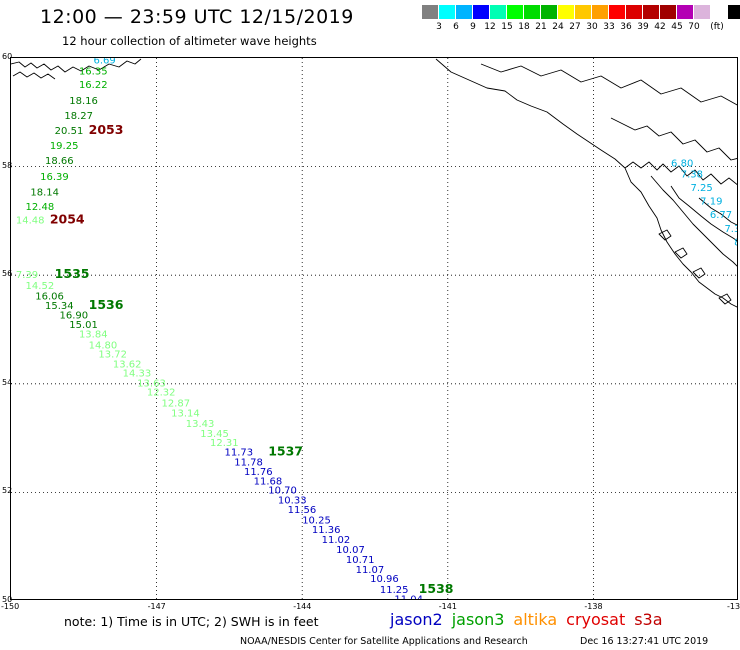 The height and width of the screenshot is (650, 740). I want to click on wave-height-reading: 14.48, so click(30, 221).